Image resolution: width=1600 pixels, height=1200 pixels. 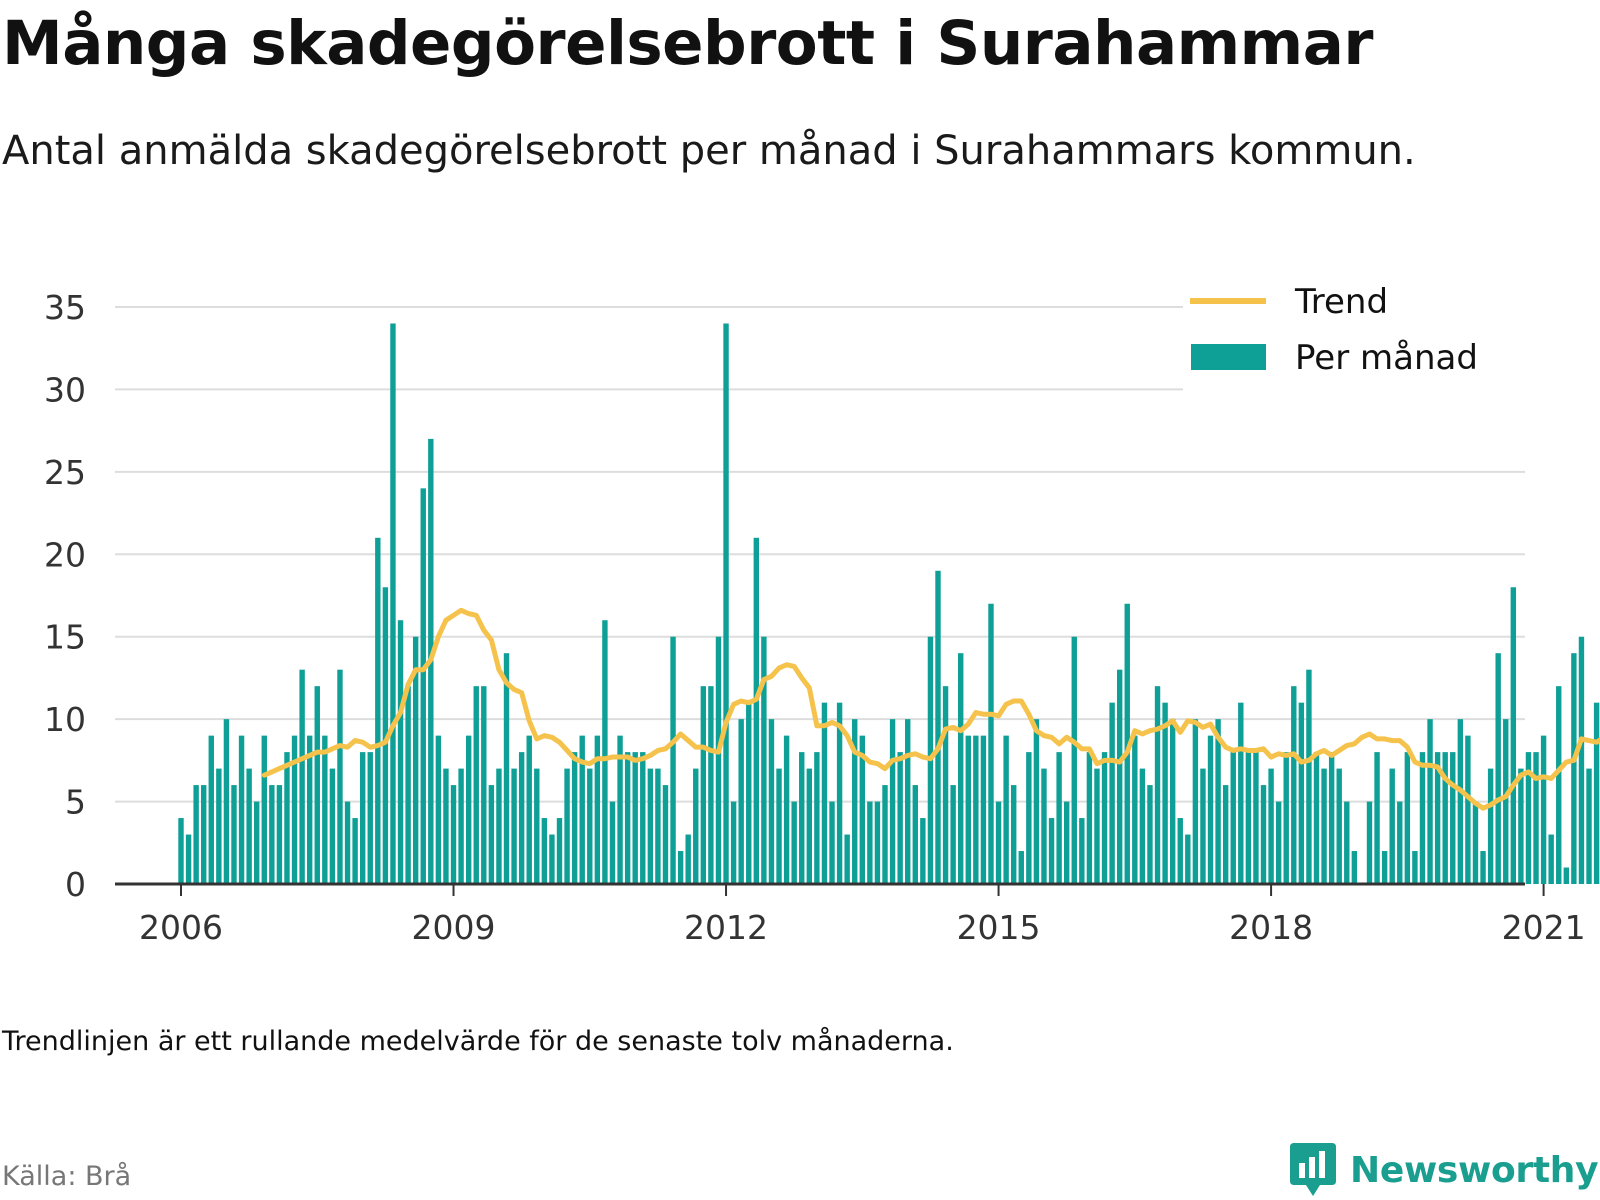 I want to click on brand-name: Newsworthy, so click(x=1474, y=1170).